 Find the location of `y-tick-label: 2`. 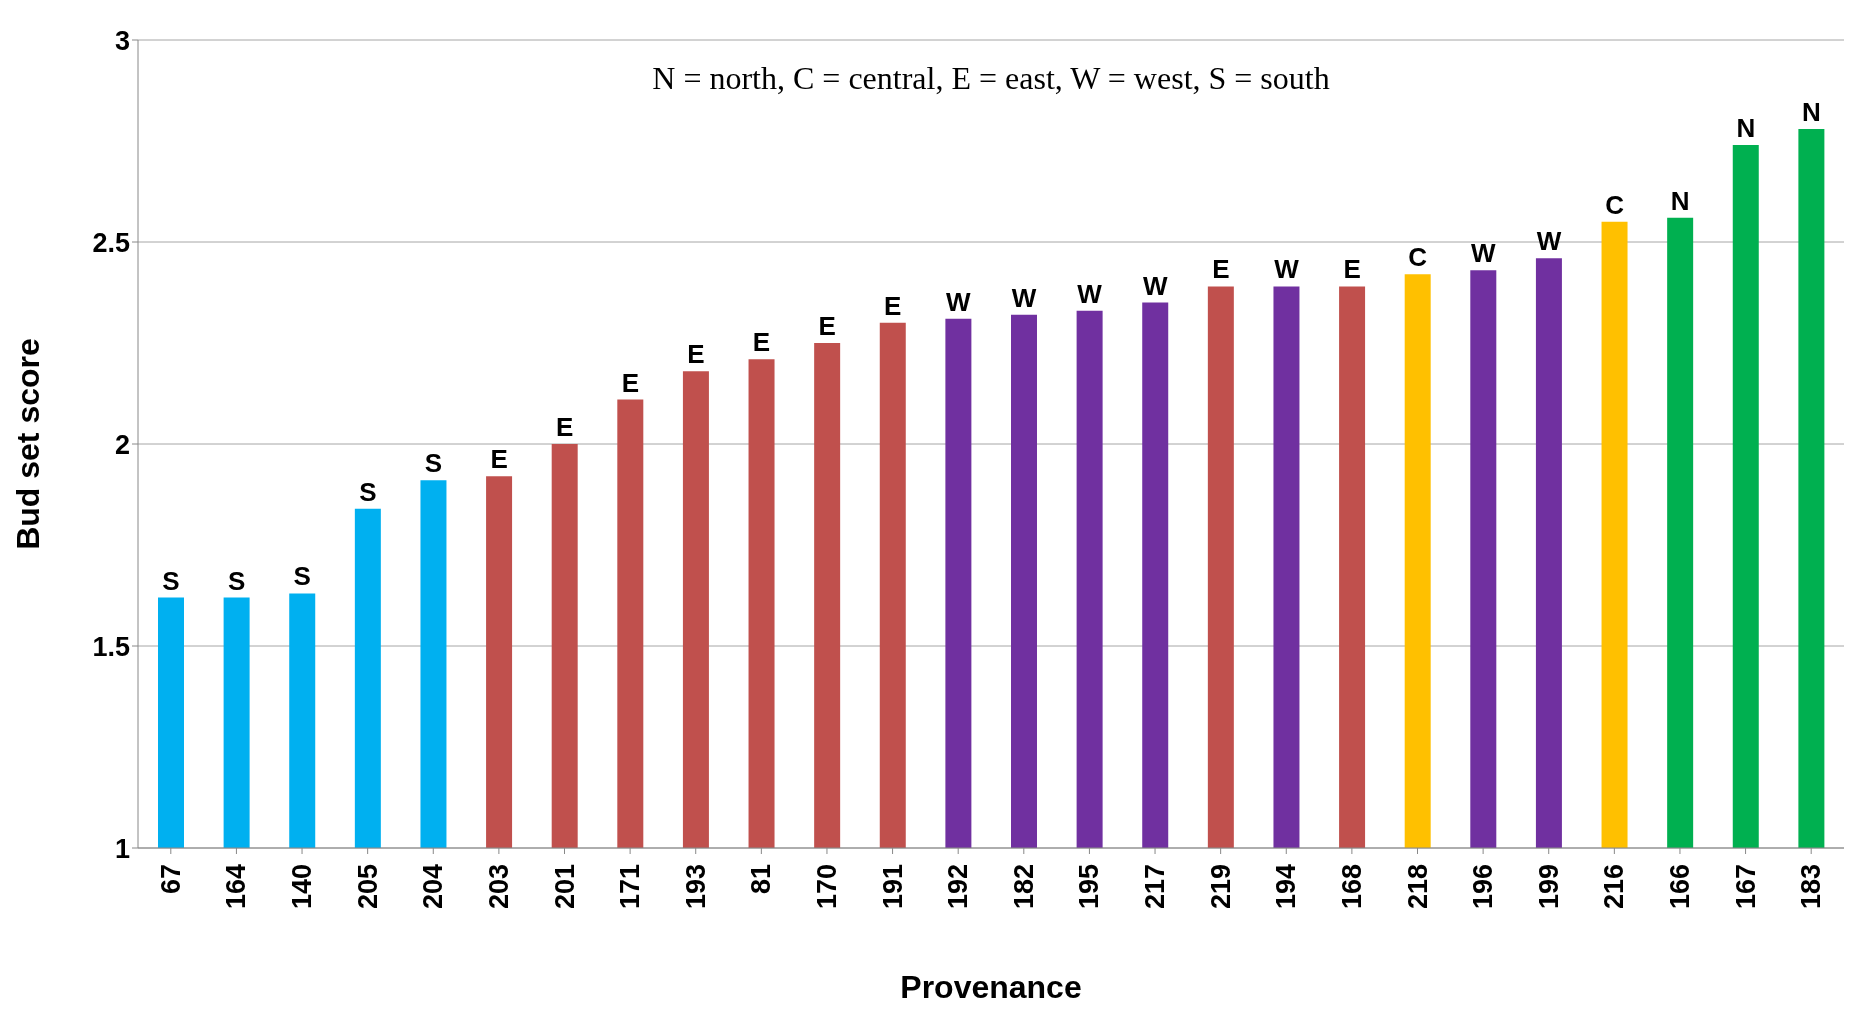

y-tick-label: 2 is located at coordinates (122, 444).